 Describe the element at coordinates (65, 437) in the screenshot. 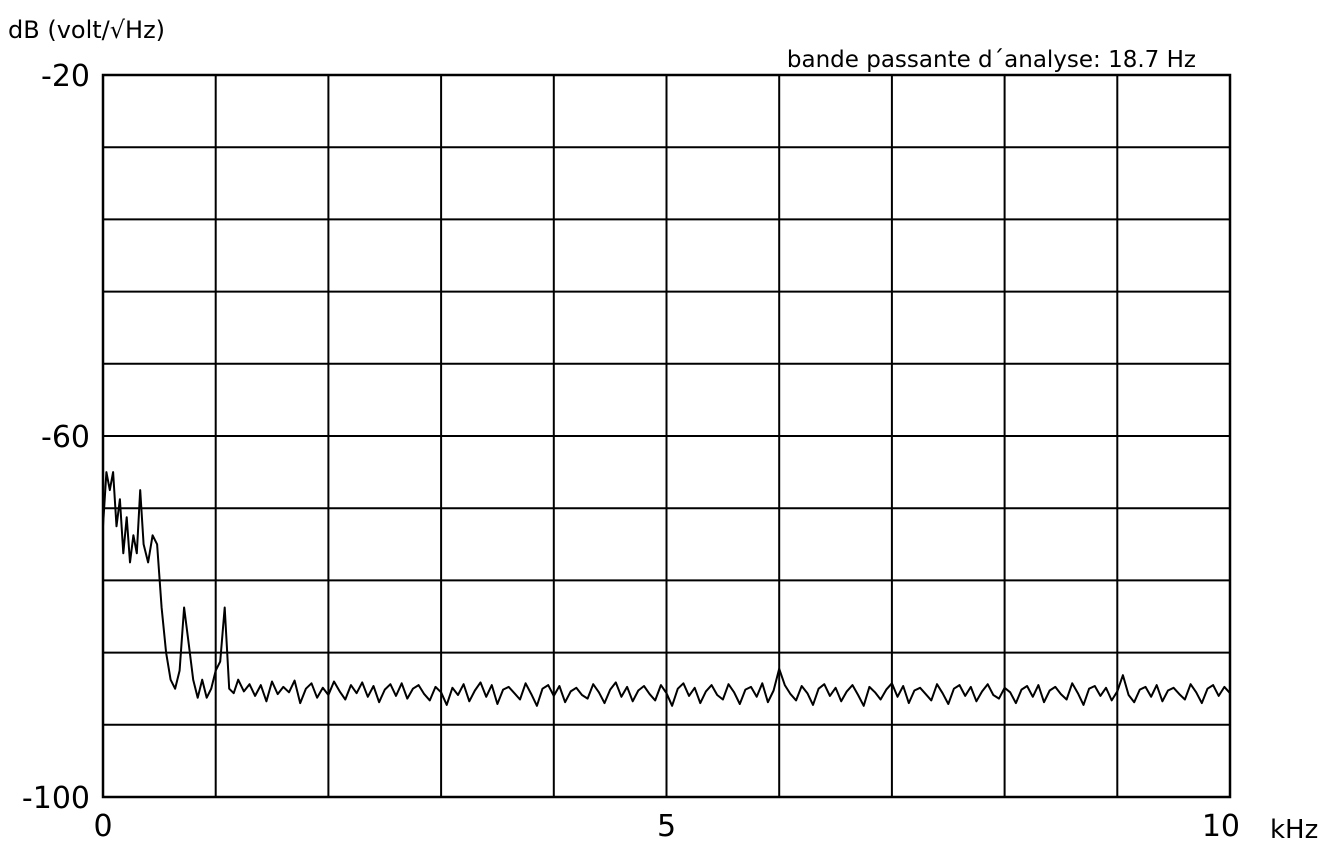

I see `y-tick-label: -60` at that location.